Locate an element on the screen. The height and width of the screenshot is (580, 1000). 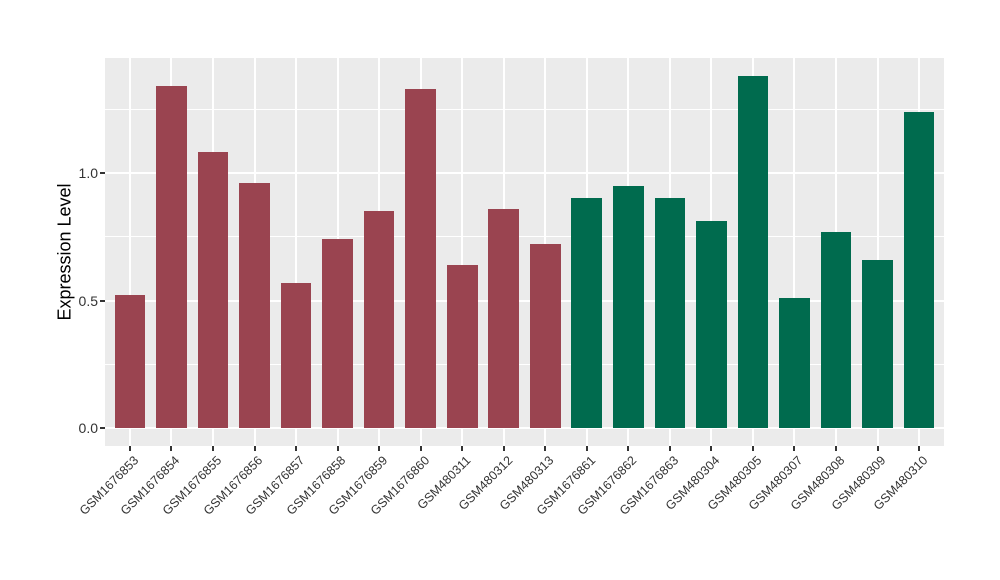
bar-GSM1676856 is located at coordinates (254, 306).